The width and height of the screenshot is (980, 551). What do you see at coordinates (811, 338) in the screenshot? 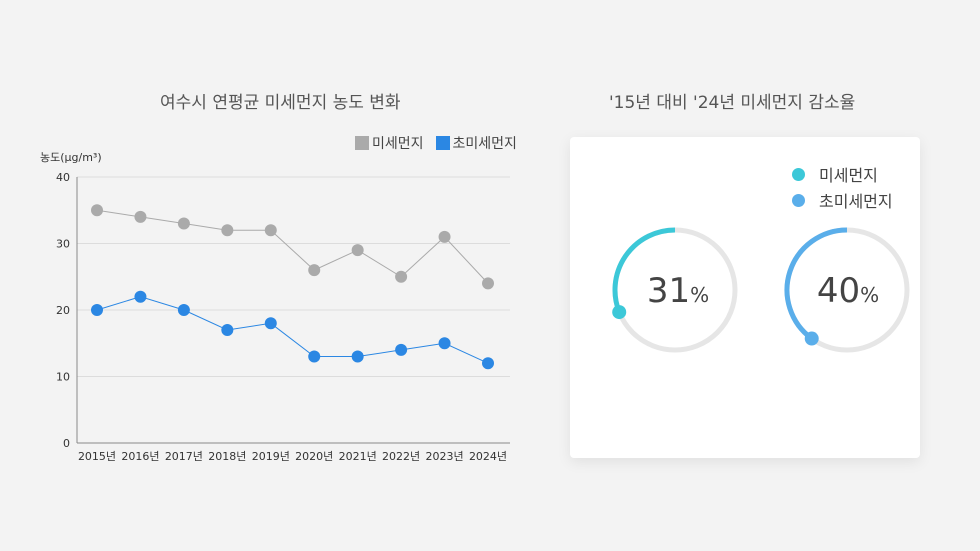
I see `donut-end-dot-pm25` at bounding box center [811, 338].